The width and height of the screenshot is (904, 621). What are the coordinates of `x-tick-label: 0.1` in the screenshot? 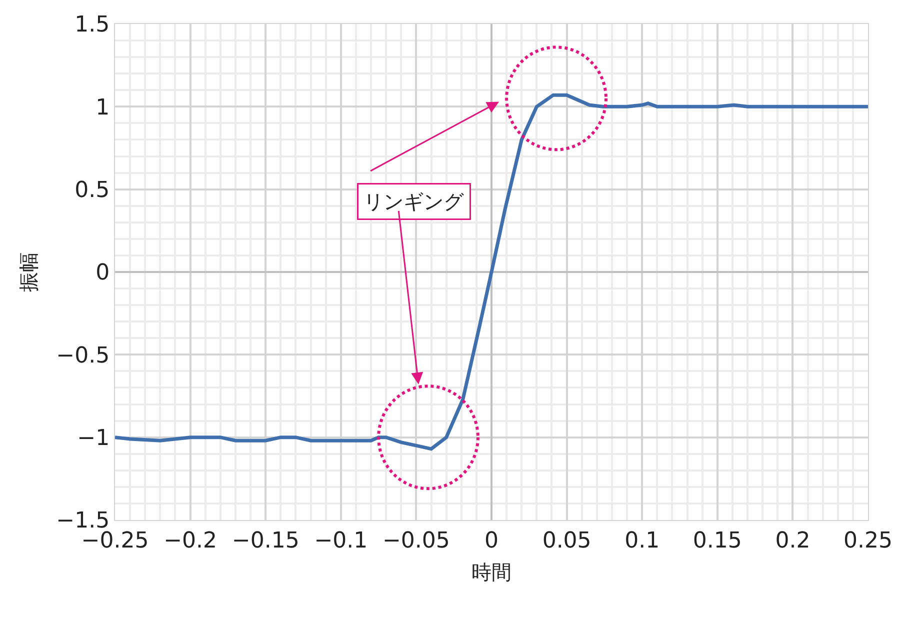 It's located at (642, 541).